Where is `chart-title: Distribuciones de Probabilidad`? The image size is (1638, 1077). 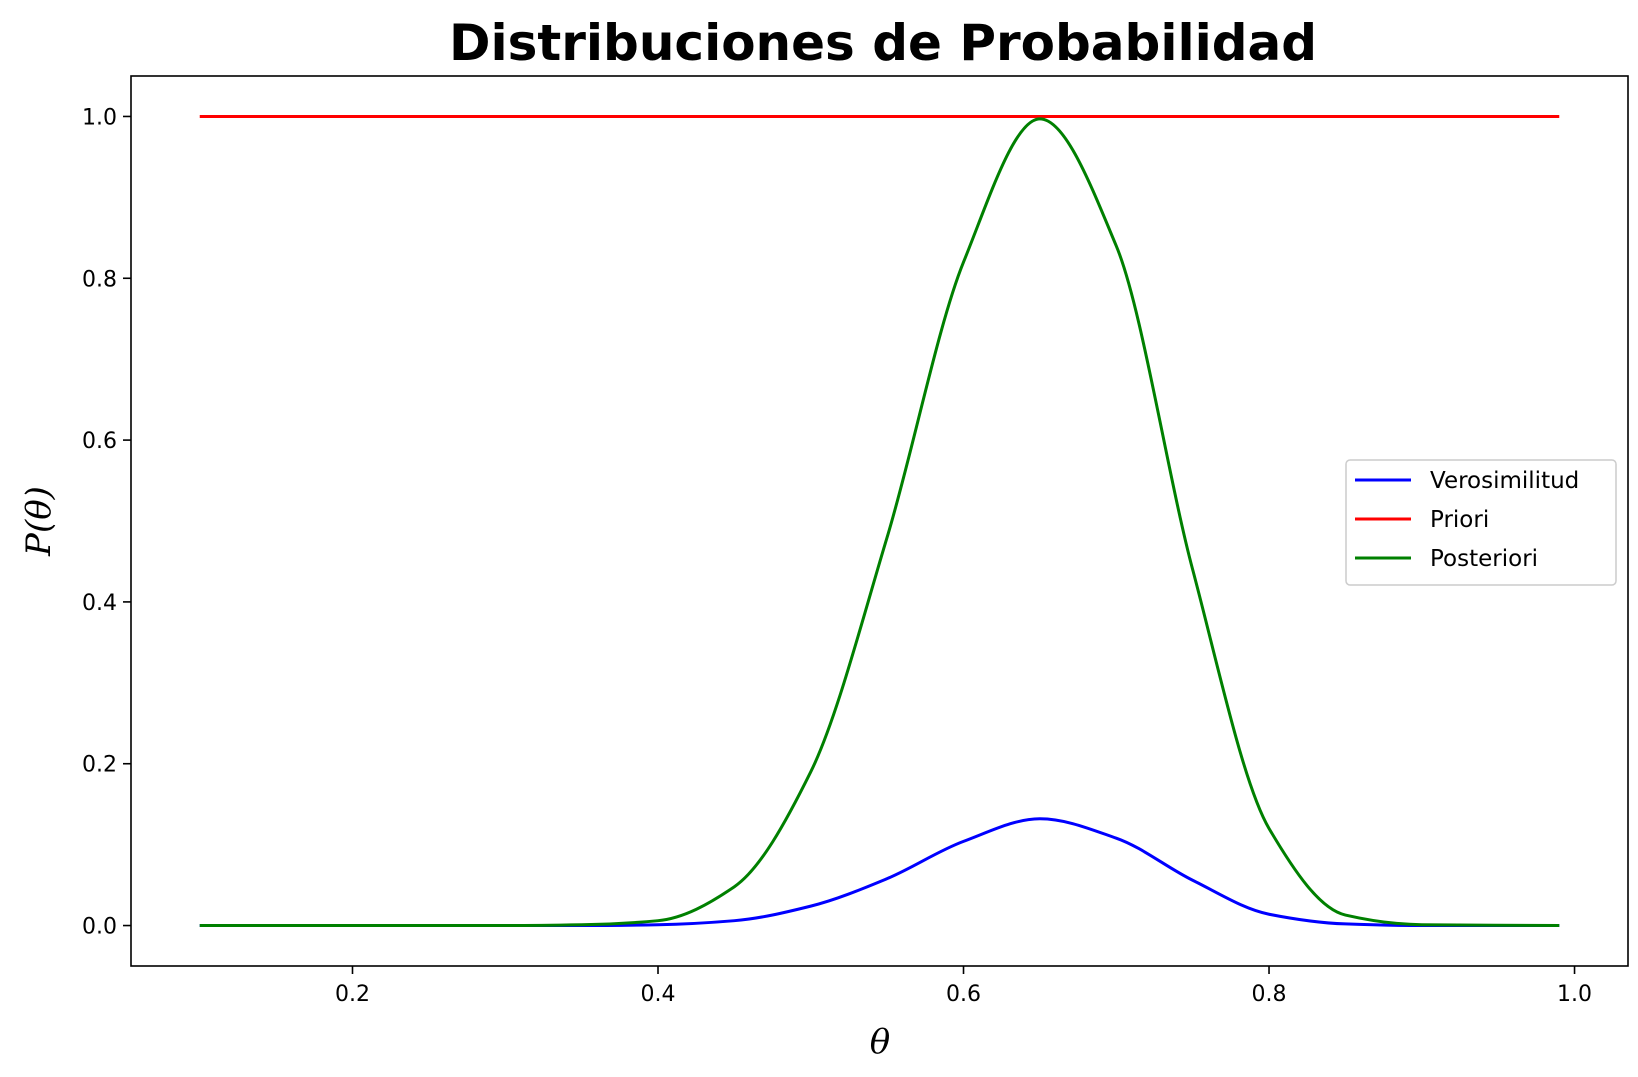 chart-title: Distribuciones de Probabilidad is located at coordinates (883, 43).